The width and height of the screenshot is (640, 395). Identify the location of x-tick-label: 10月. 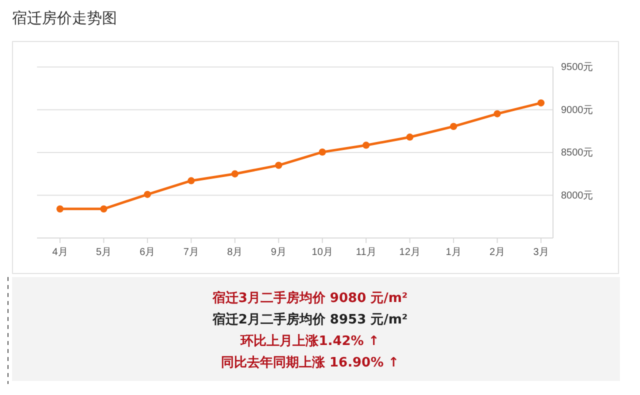
(322, 252).